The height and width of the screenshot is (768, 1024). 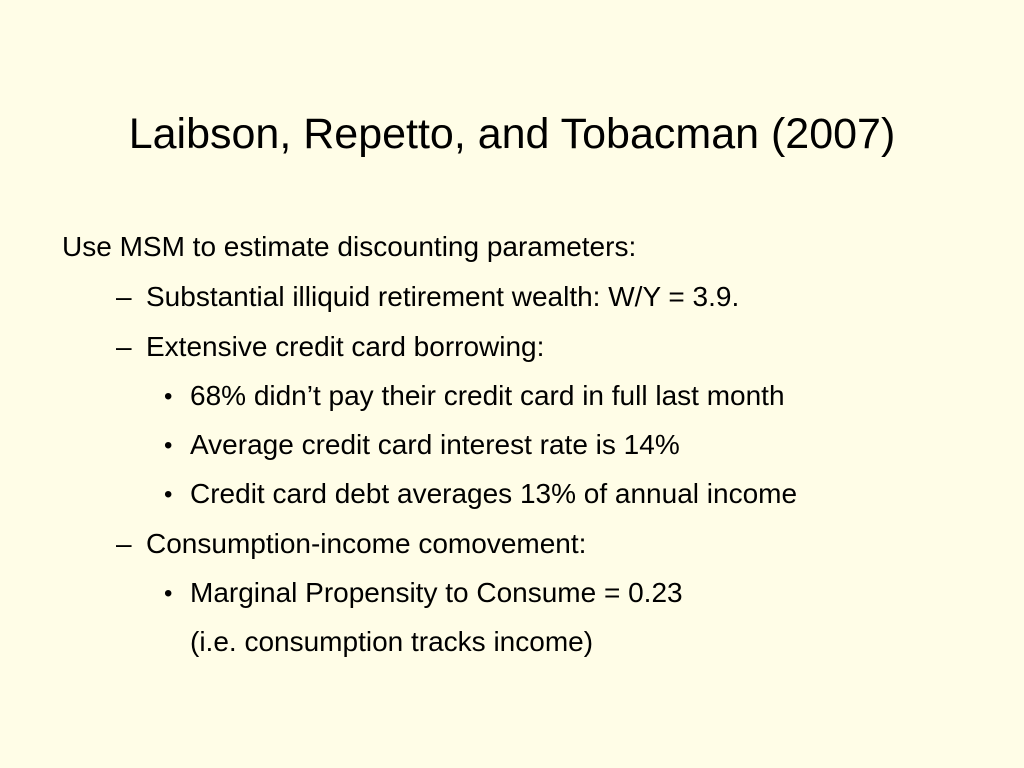 What do you see at coordinates (366, 543) in the screenshot?
I see `list-item-comovement: Consumption-income comovement:` at bounding box center [366, 543].